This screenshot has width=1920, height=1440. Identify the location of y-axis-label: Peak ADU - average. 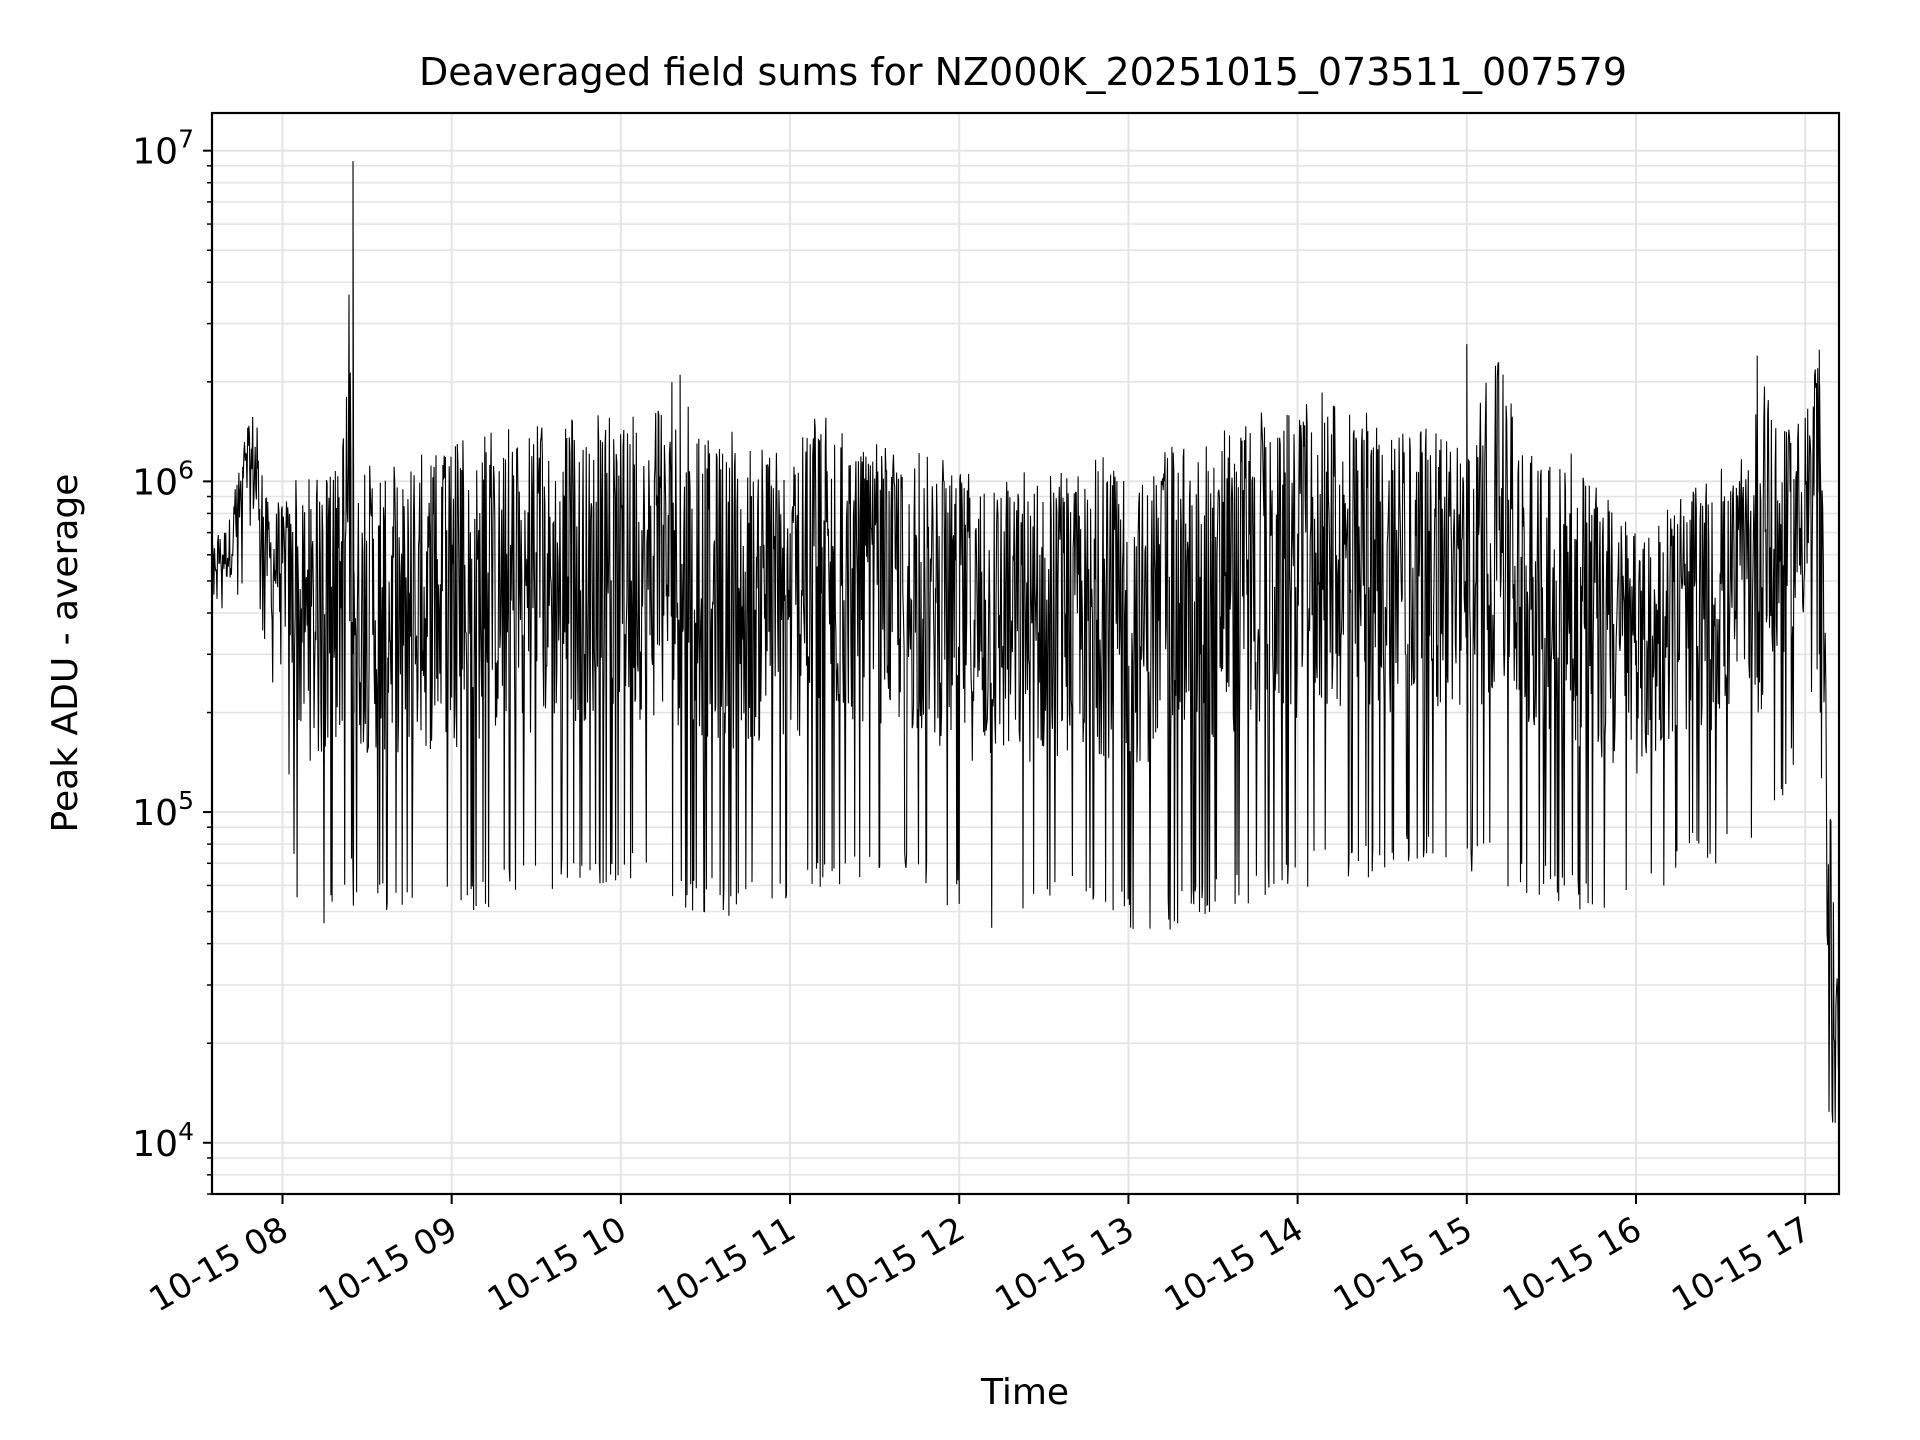
(65, 653).